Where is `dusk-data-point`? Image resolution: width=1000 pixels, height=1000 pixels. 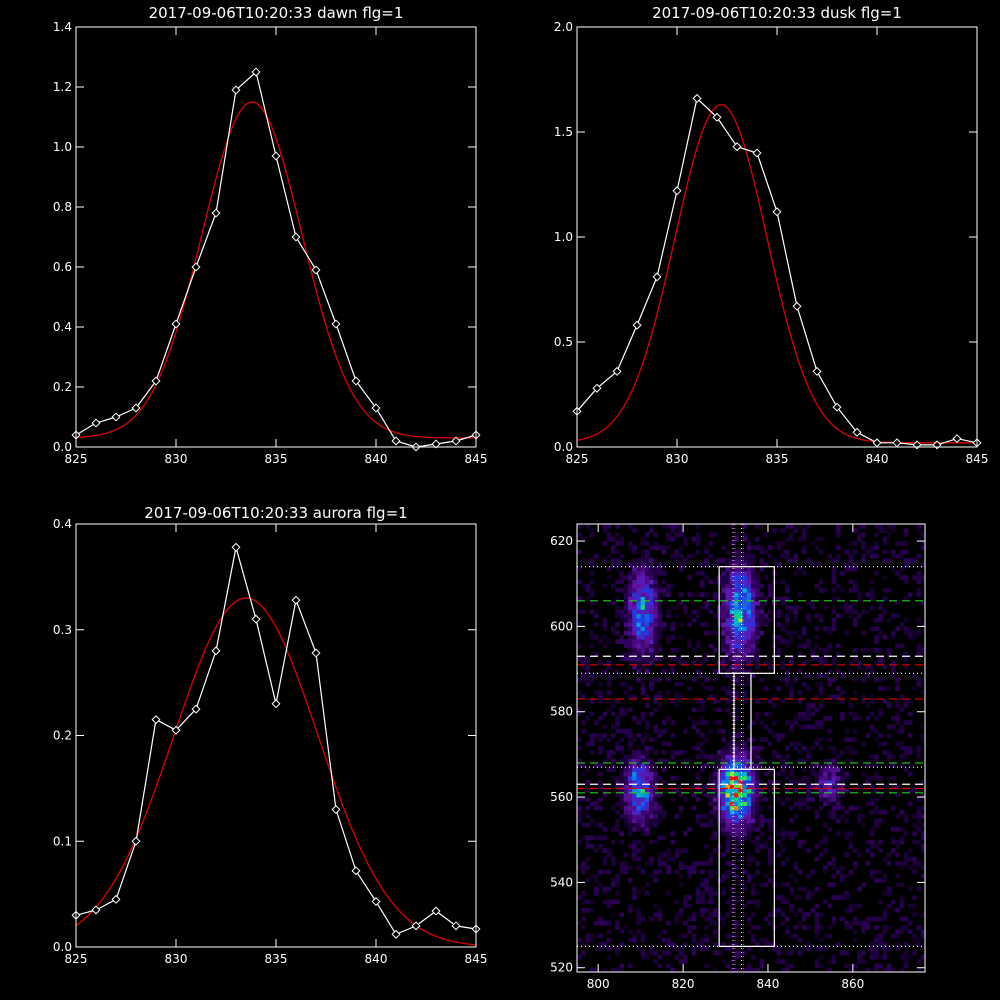 dusk-data-point is located at coordinates (657, 277).